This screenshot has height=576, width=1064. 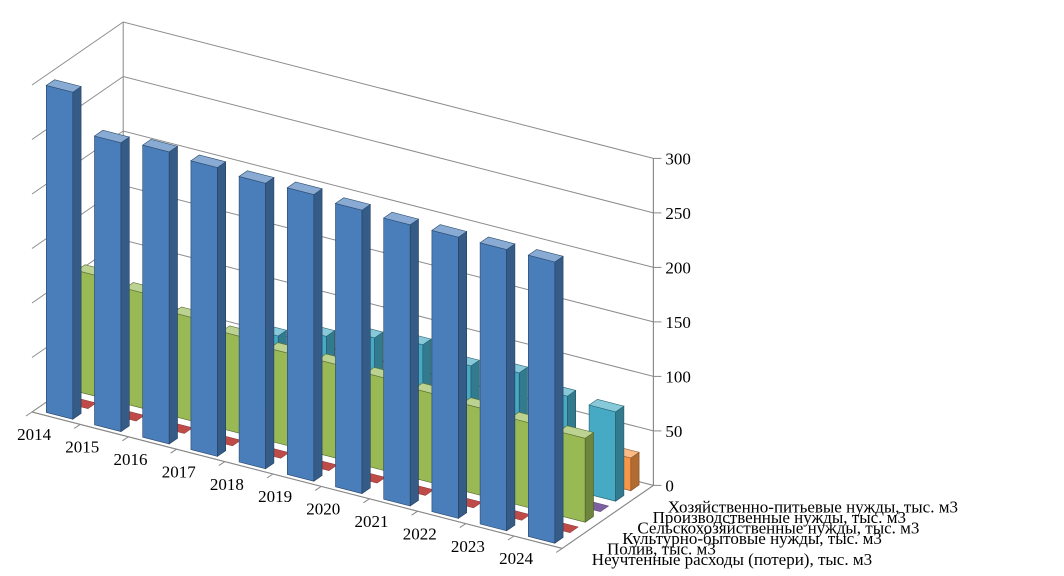 What do you see at coordinates (678, 267) in the screenshot?
I see `value-tick-label: 200` at bounding box center [678, 267].